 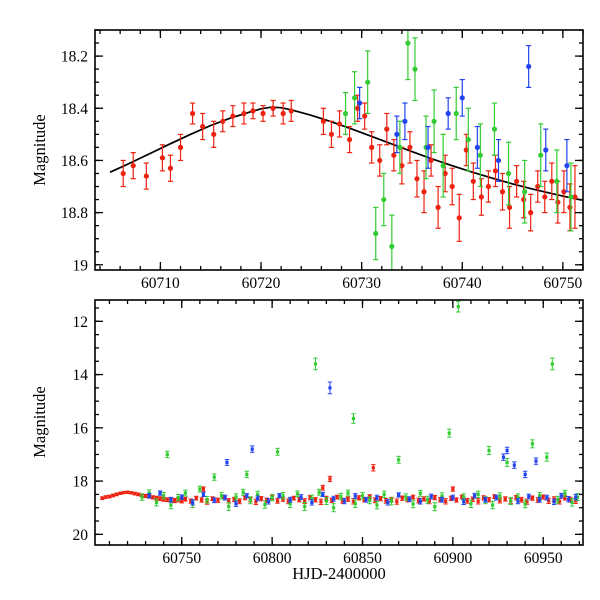 What do you see at coordinates (74, 213) in the screenshot?
I see `svg-text: 18.8` at bounding box center [74, 213].